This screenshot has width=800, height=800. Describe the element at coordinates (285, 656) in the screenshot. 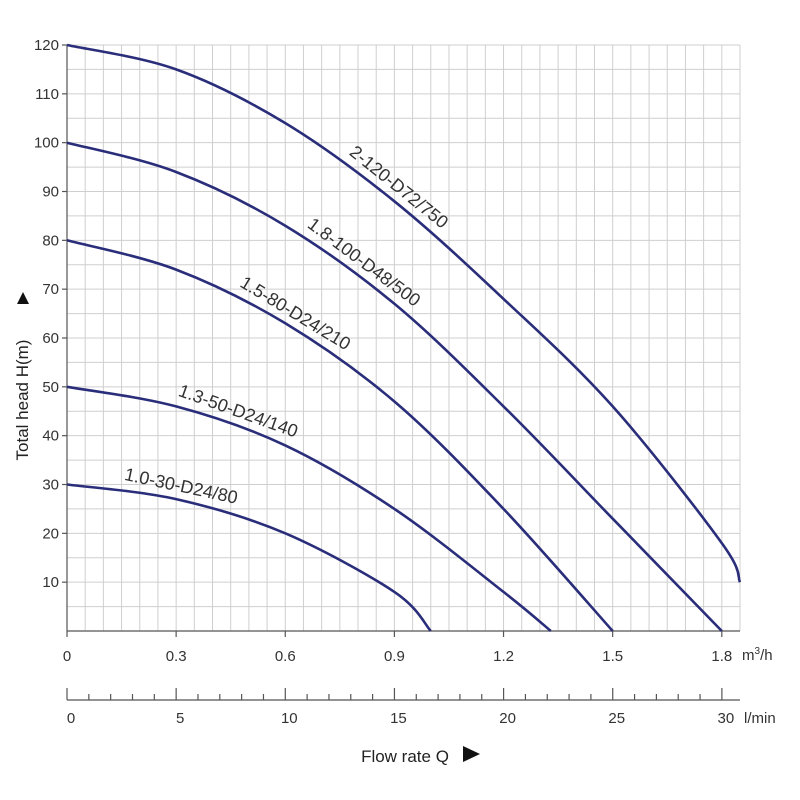

I see `x-tick-label: 0.6` at that location.